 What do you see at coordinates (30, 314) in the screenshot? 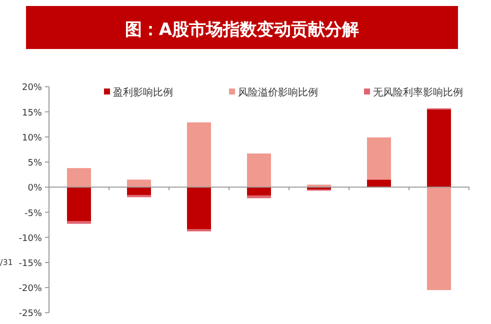
I see `y-tick-label: -25%` at bounding box center [30, 314].